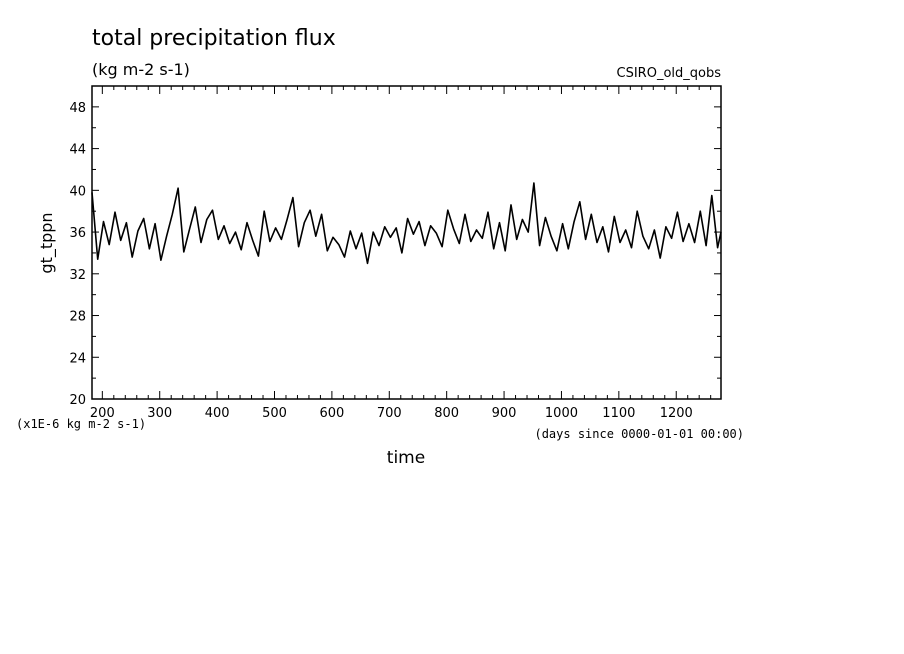 Image resolution: width=904 pixels, height=654 pixels. I want to click on x-tick-label: 900, so click(504, 413).